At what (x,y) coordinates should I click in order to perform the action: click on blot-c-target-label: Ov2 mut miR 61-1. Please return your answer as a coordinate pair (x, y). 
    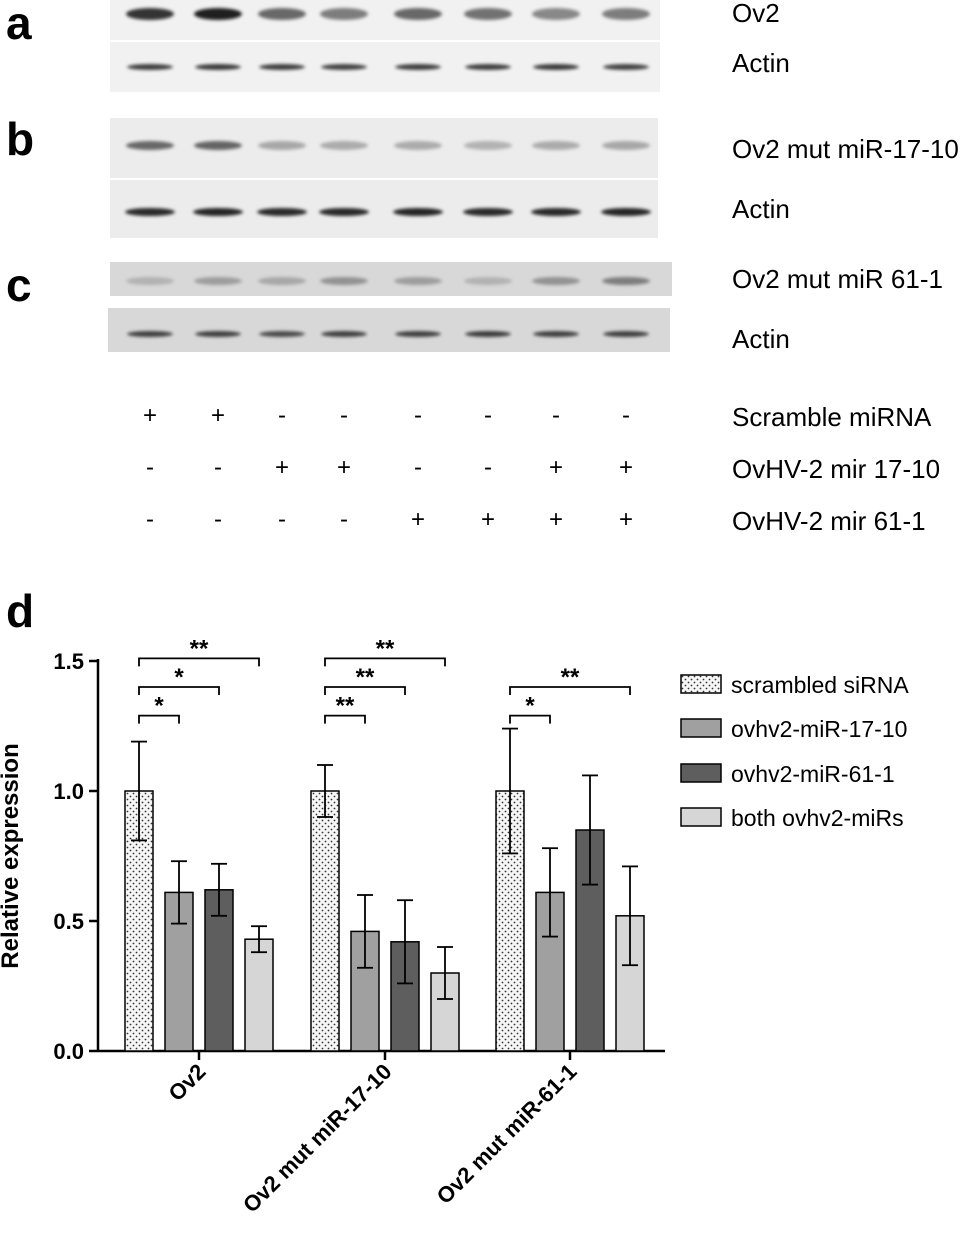
    Looking at the image, I should click on (837, 279).